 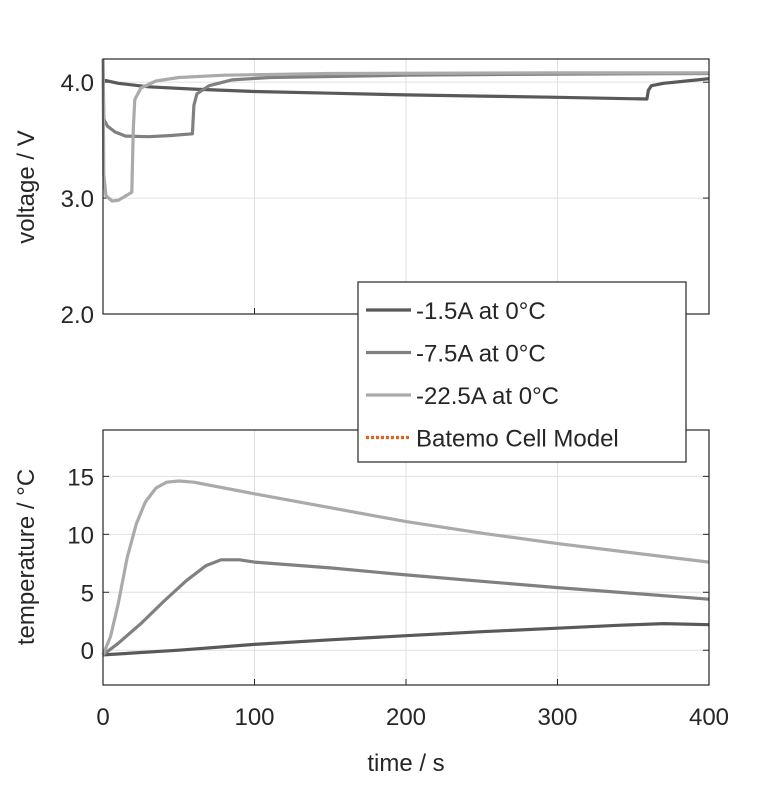 I want to click on y-tick-label: 0, so click(x=87, y=651).